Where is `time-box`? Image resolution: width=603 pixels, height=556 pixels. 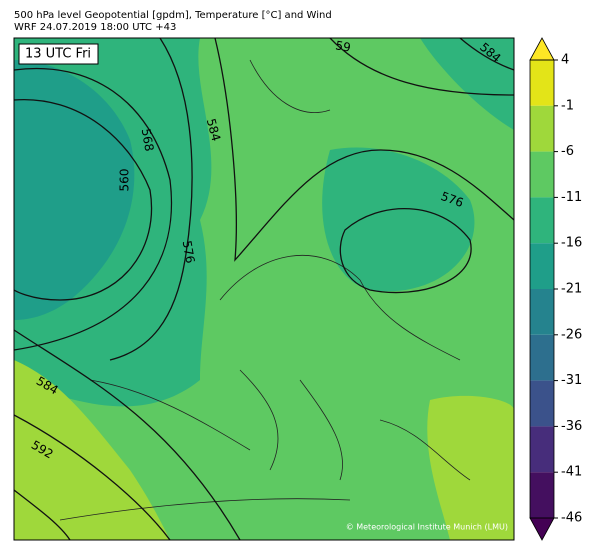 time-box is located at coordinates (58, 54).